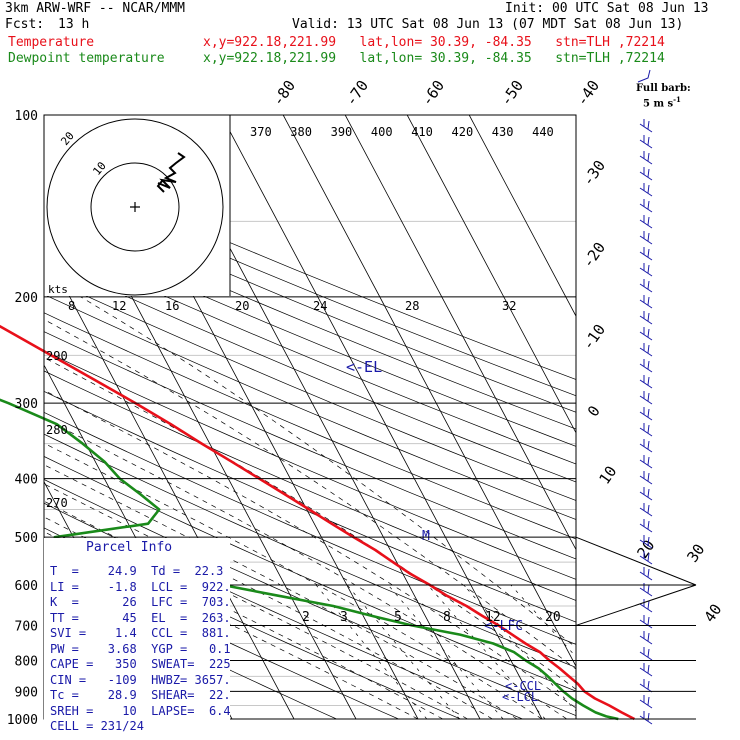 The image size is (740, 740). I want to click on level-annotation: <-LCL, so click(520, 697).